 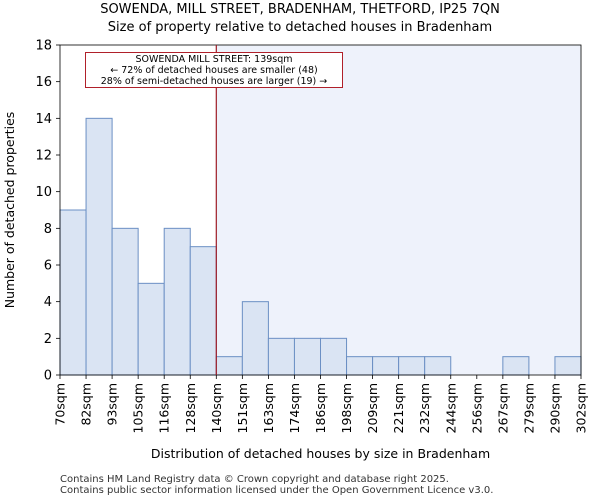 What do you see at coordinates (48, 339) in the screenshot?
I see `y-tick-label-2: 2` at bounding box center [48, 339].